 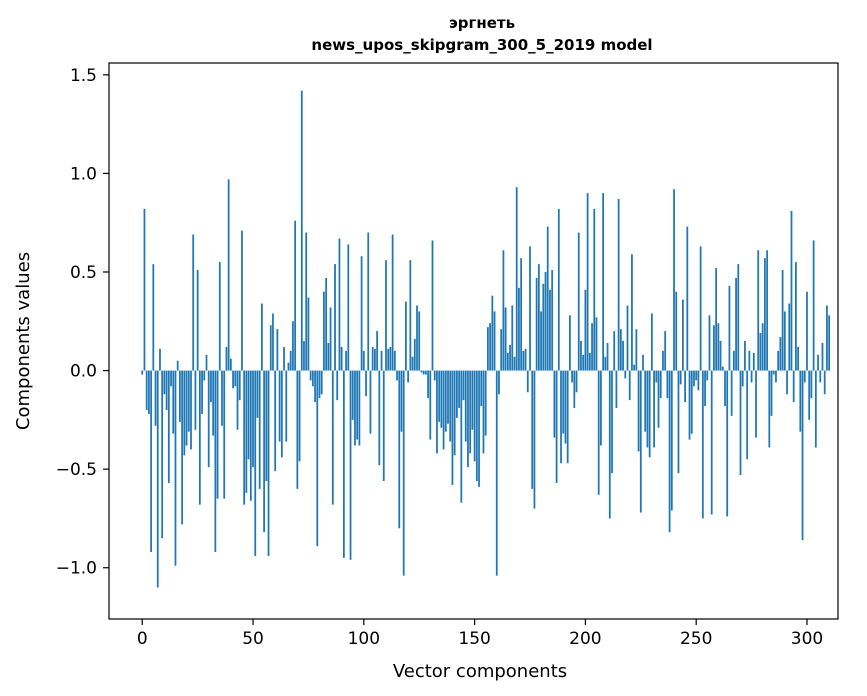 What do you see at coordinates (83, 76) in the screenshot?
I see `y-tick-label: 1.5` at bounding box center [83, 76].